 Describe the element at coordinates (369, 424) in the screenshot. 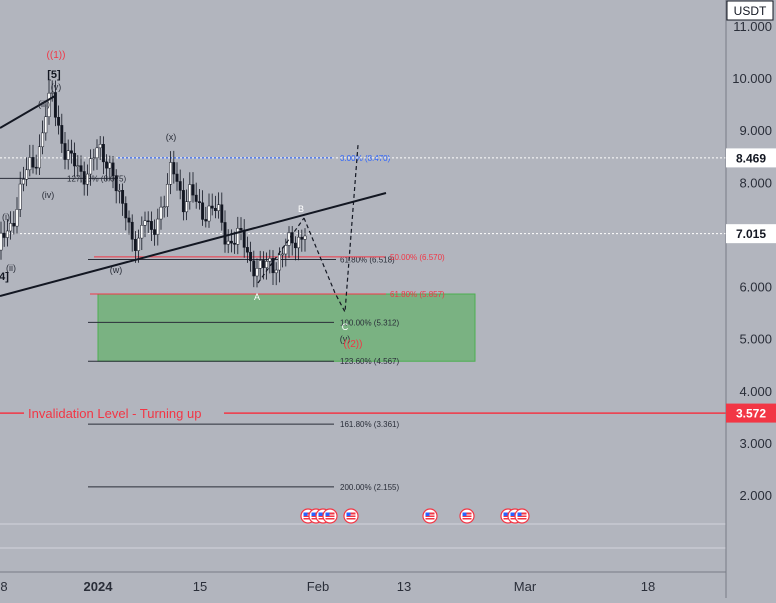

I see `fib-label: 161.80% (3.361)` at that location.